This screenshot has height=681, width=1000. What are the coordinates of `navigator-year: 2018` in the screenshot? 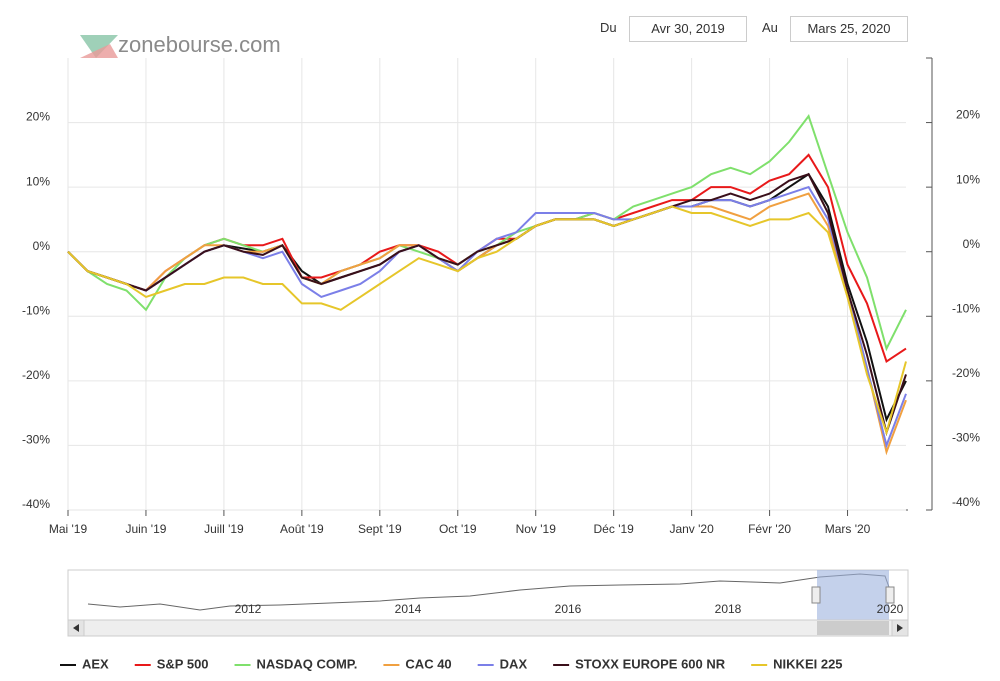 It's located at (728, 609).